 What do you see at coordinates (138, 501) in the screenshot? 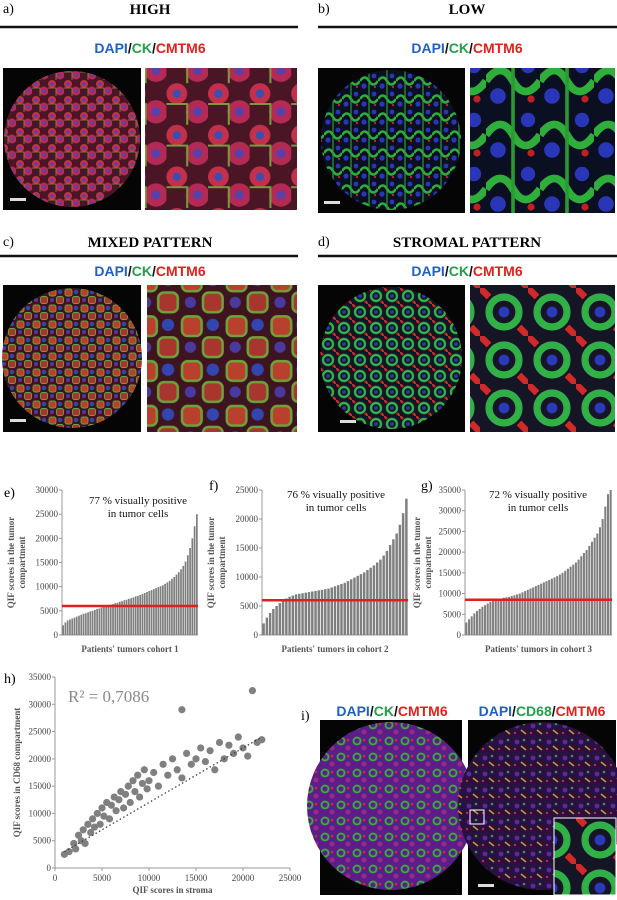
I see `annotation: 77 % visually positive` at bounding box center [138, 501].